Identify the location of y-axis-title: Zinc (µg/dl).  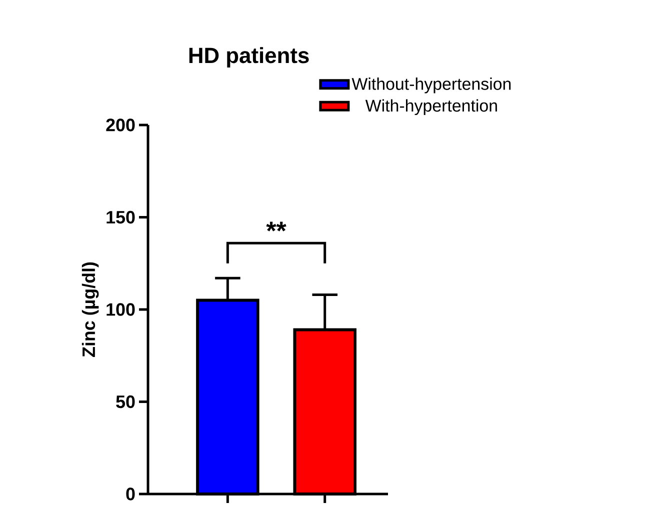
(90, 309).